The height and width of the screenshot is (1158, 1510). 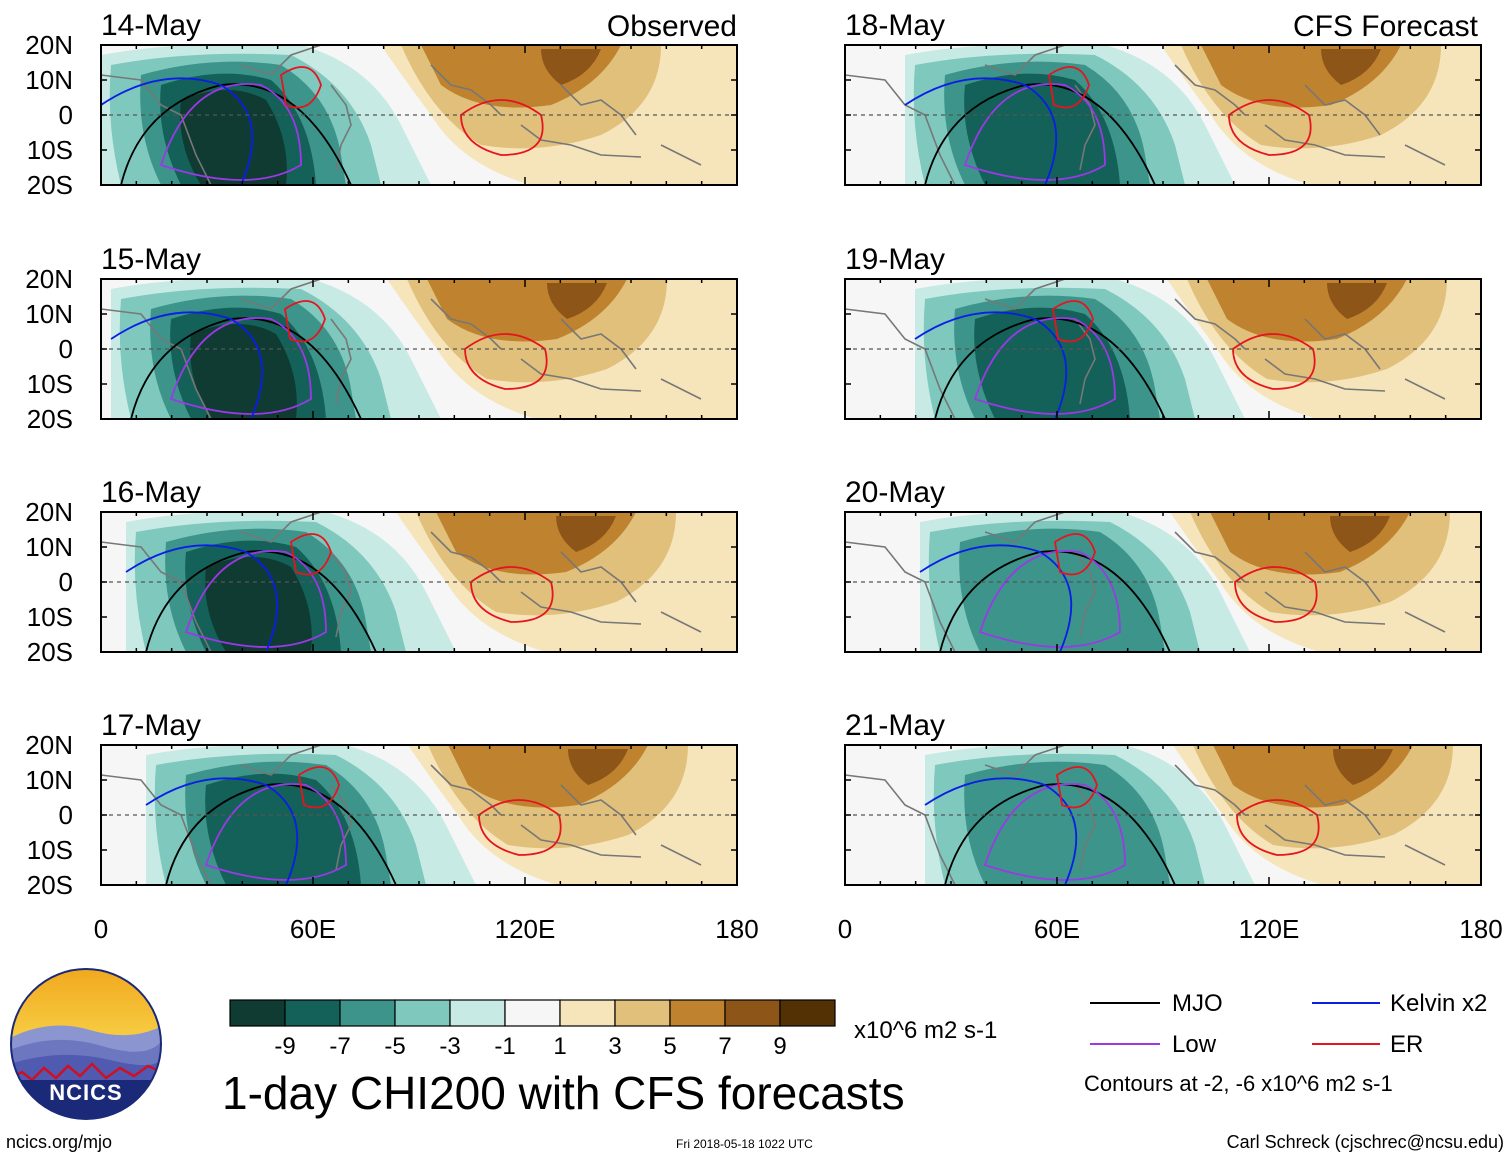 What do you see at coordinates (1269, 929) in the screenshot?
I see `right-lon-label-120e: 120E` at bounding box center [1269, 929].